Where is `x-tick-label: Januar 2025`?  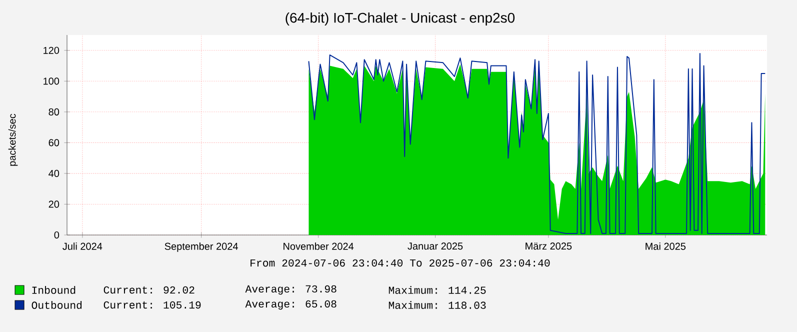 x-tick-label: Januar 2025 is located at coordinates (435, 246).